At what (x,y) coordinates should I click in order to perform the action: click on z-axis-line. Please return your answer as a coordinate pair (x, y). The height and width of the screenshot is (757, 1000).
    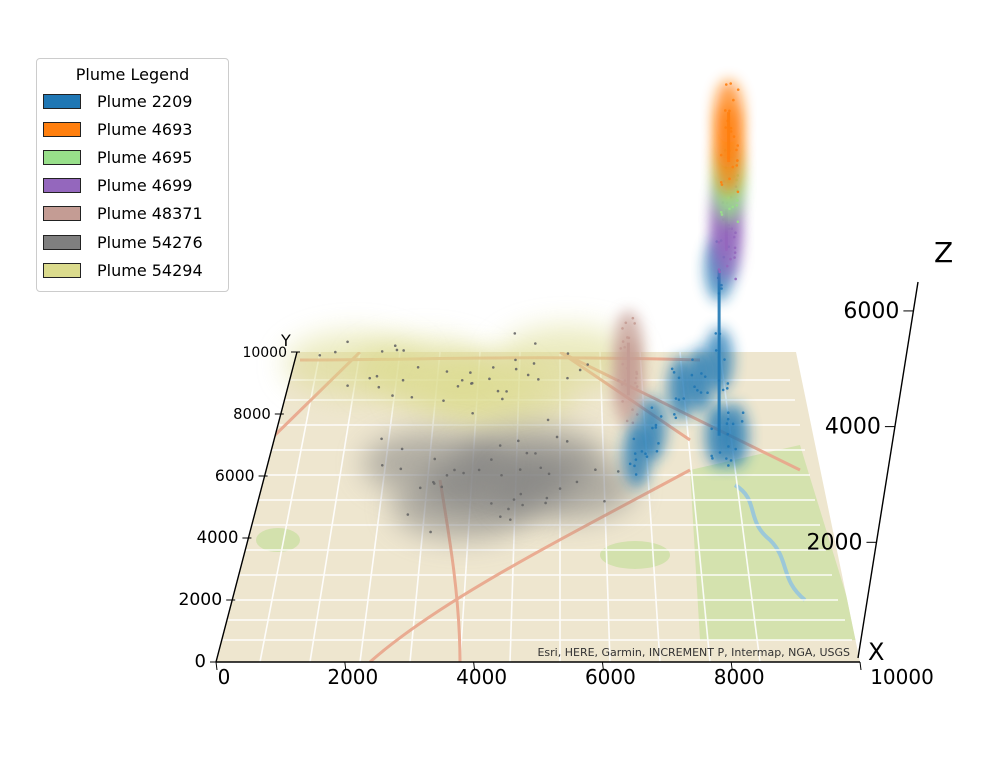
    Looking at the image, I should click on (888, 470).